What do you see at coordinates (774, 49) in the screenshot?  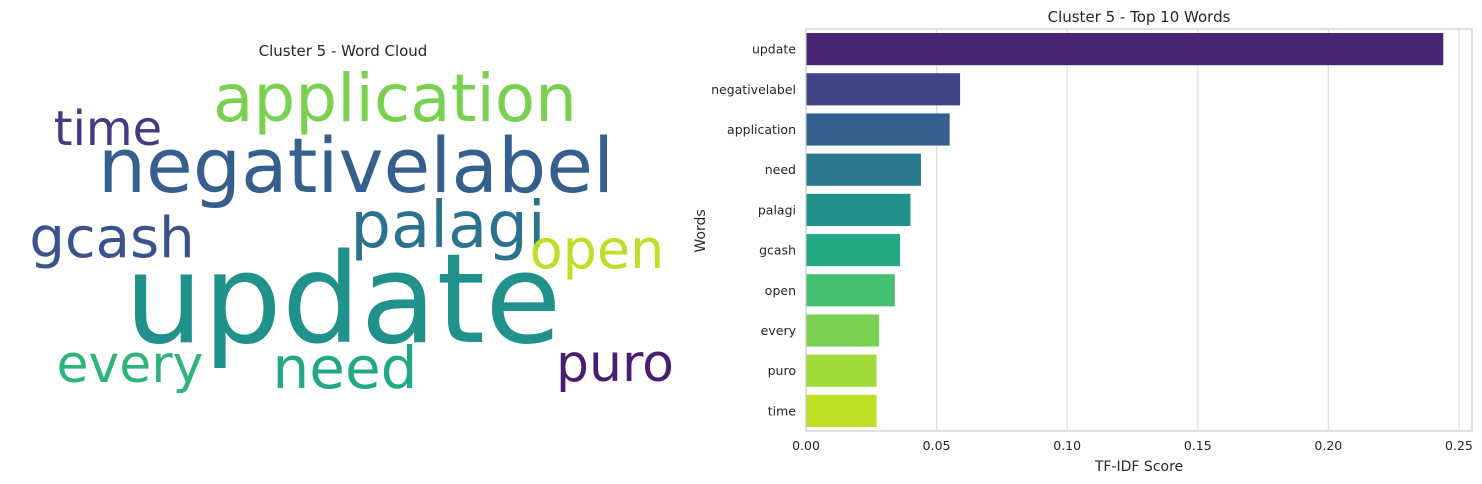 I see `y-tick-label: update` at bounding box center [774, 49].